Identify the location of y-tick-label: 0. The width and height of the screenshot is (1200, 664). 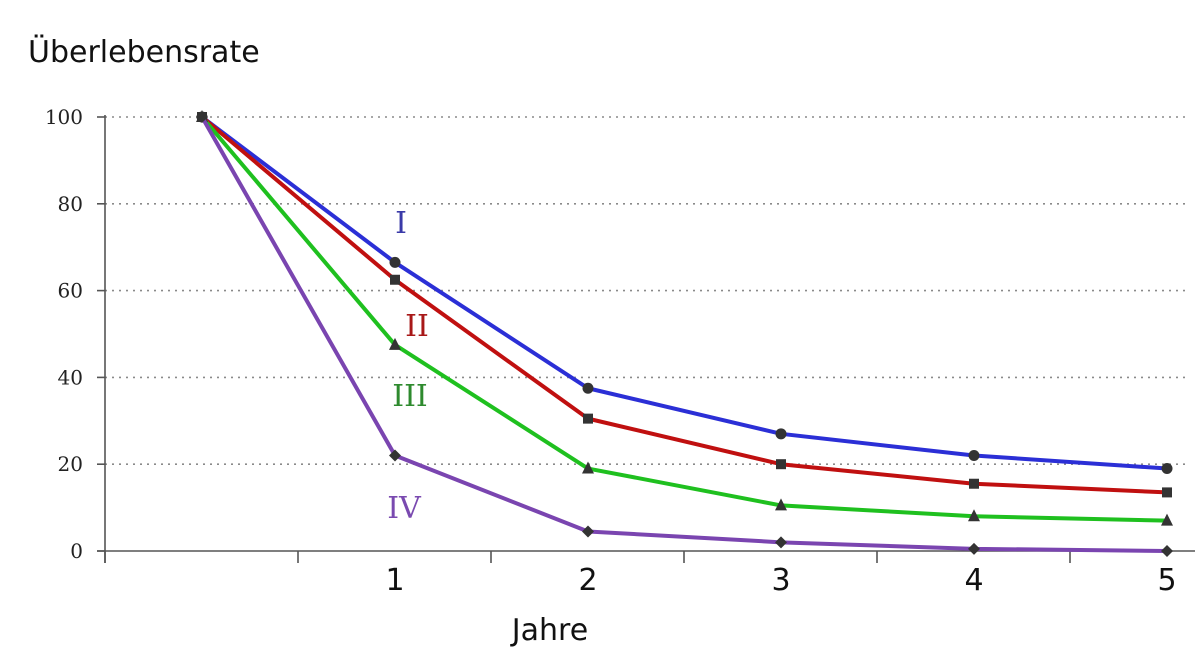
(76, 551).